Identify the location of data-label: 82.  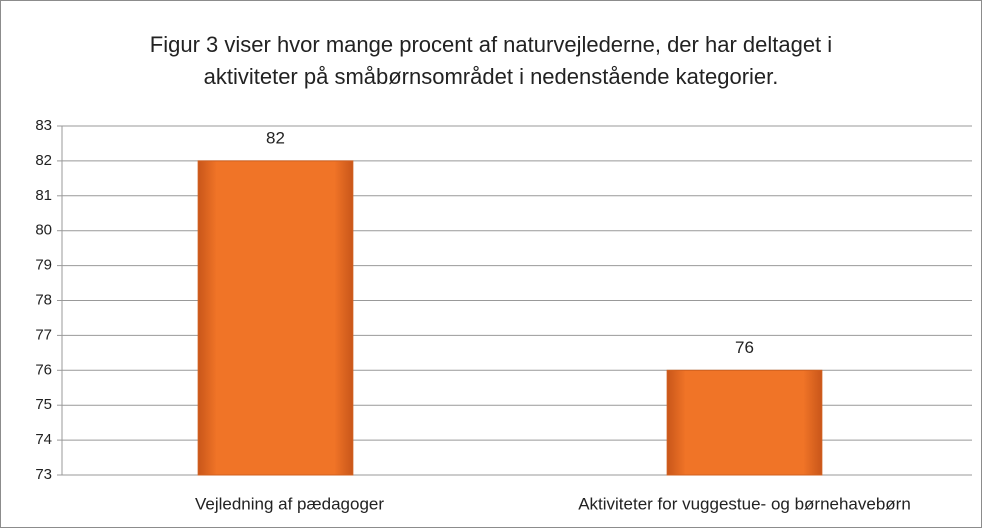
(275, 137).